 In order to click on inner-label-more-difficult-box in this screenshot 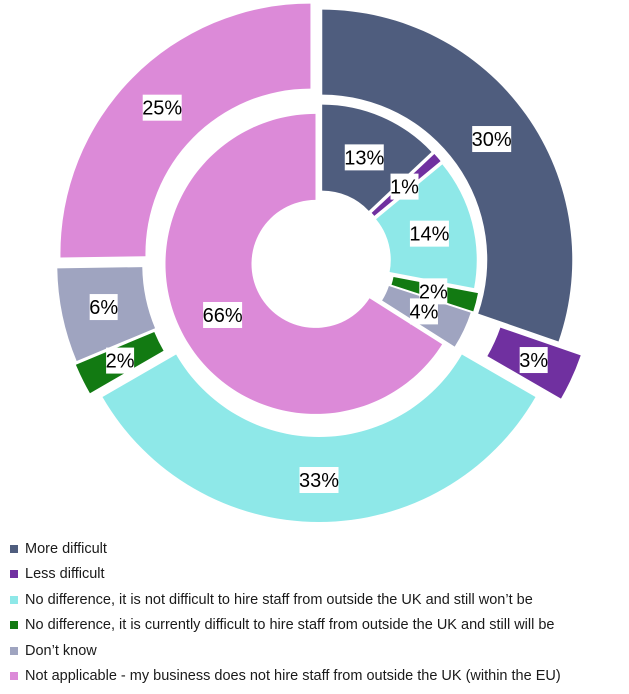, I will do `click(364, 157)`.